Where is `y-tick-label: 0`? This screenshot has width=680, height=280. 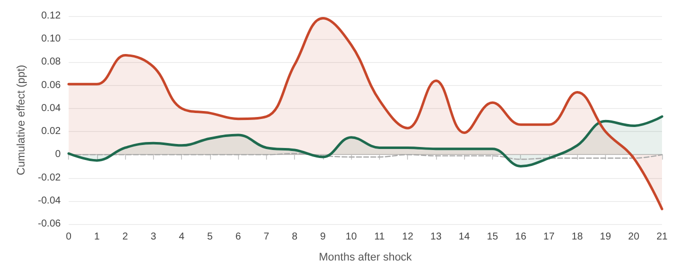 y-tick-label: 0 is located at coordinates (58, 154).